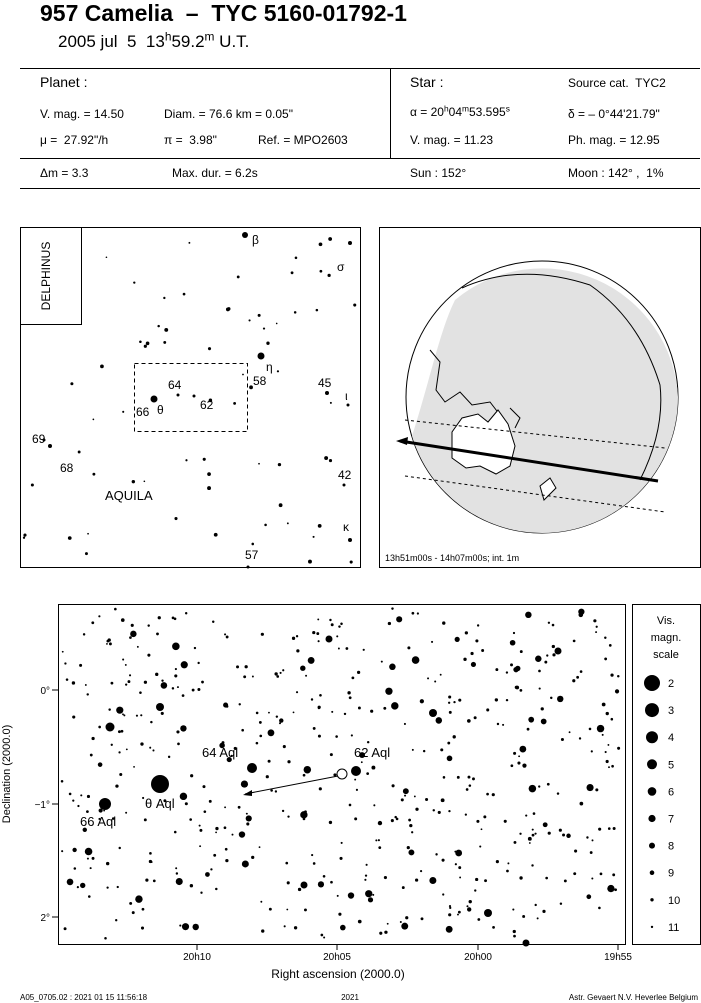 The height and width of the screenshot is (1003, 701). What do you see at coordinates (616, 173) in the screenshot?
I see `moon: Moon : 142° , 1%` at bounding box center [616, 173].